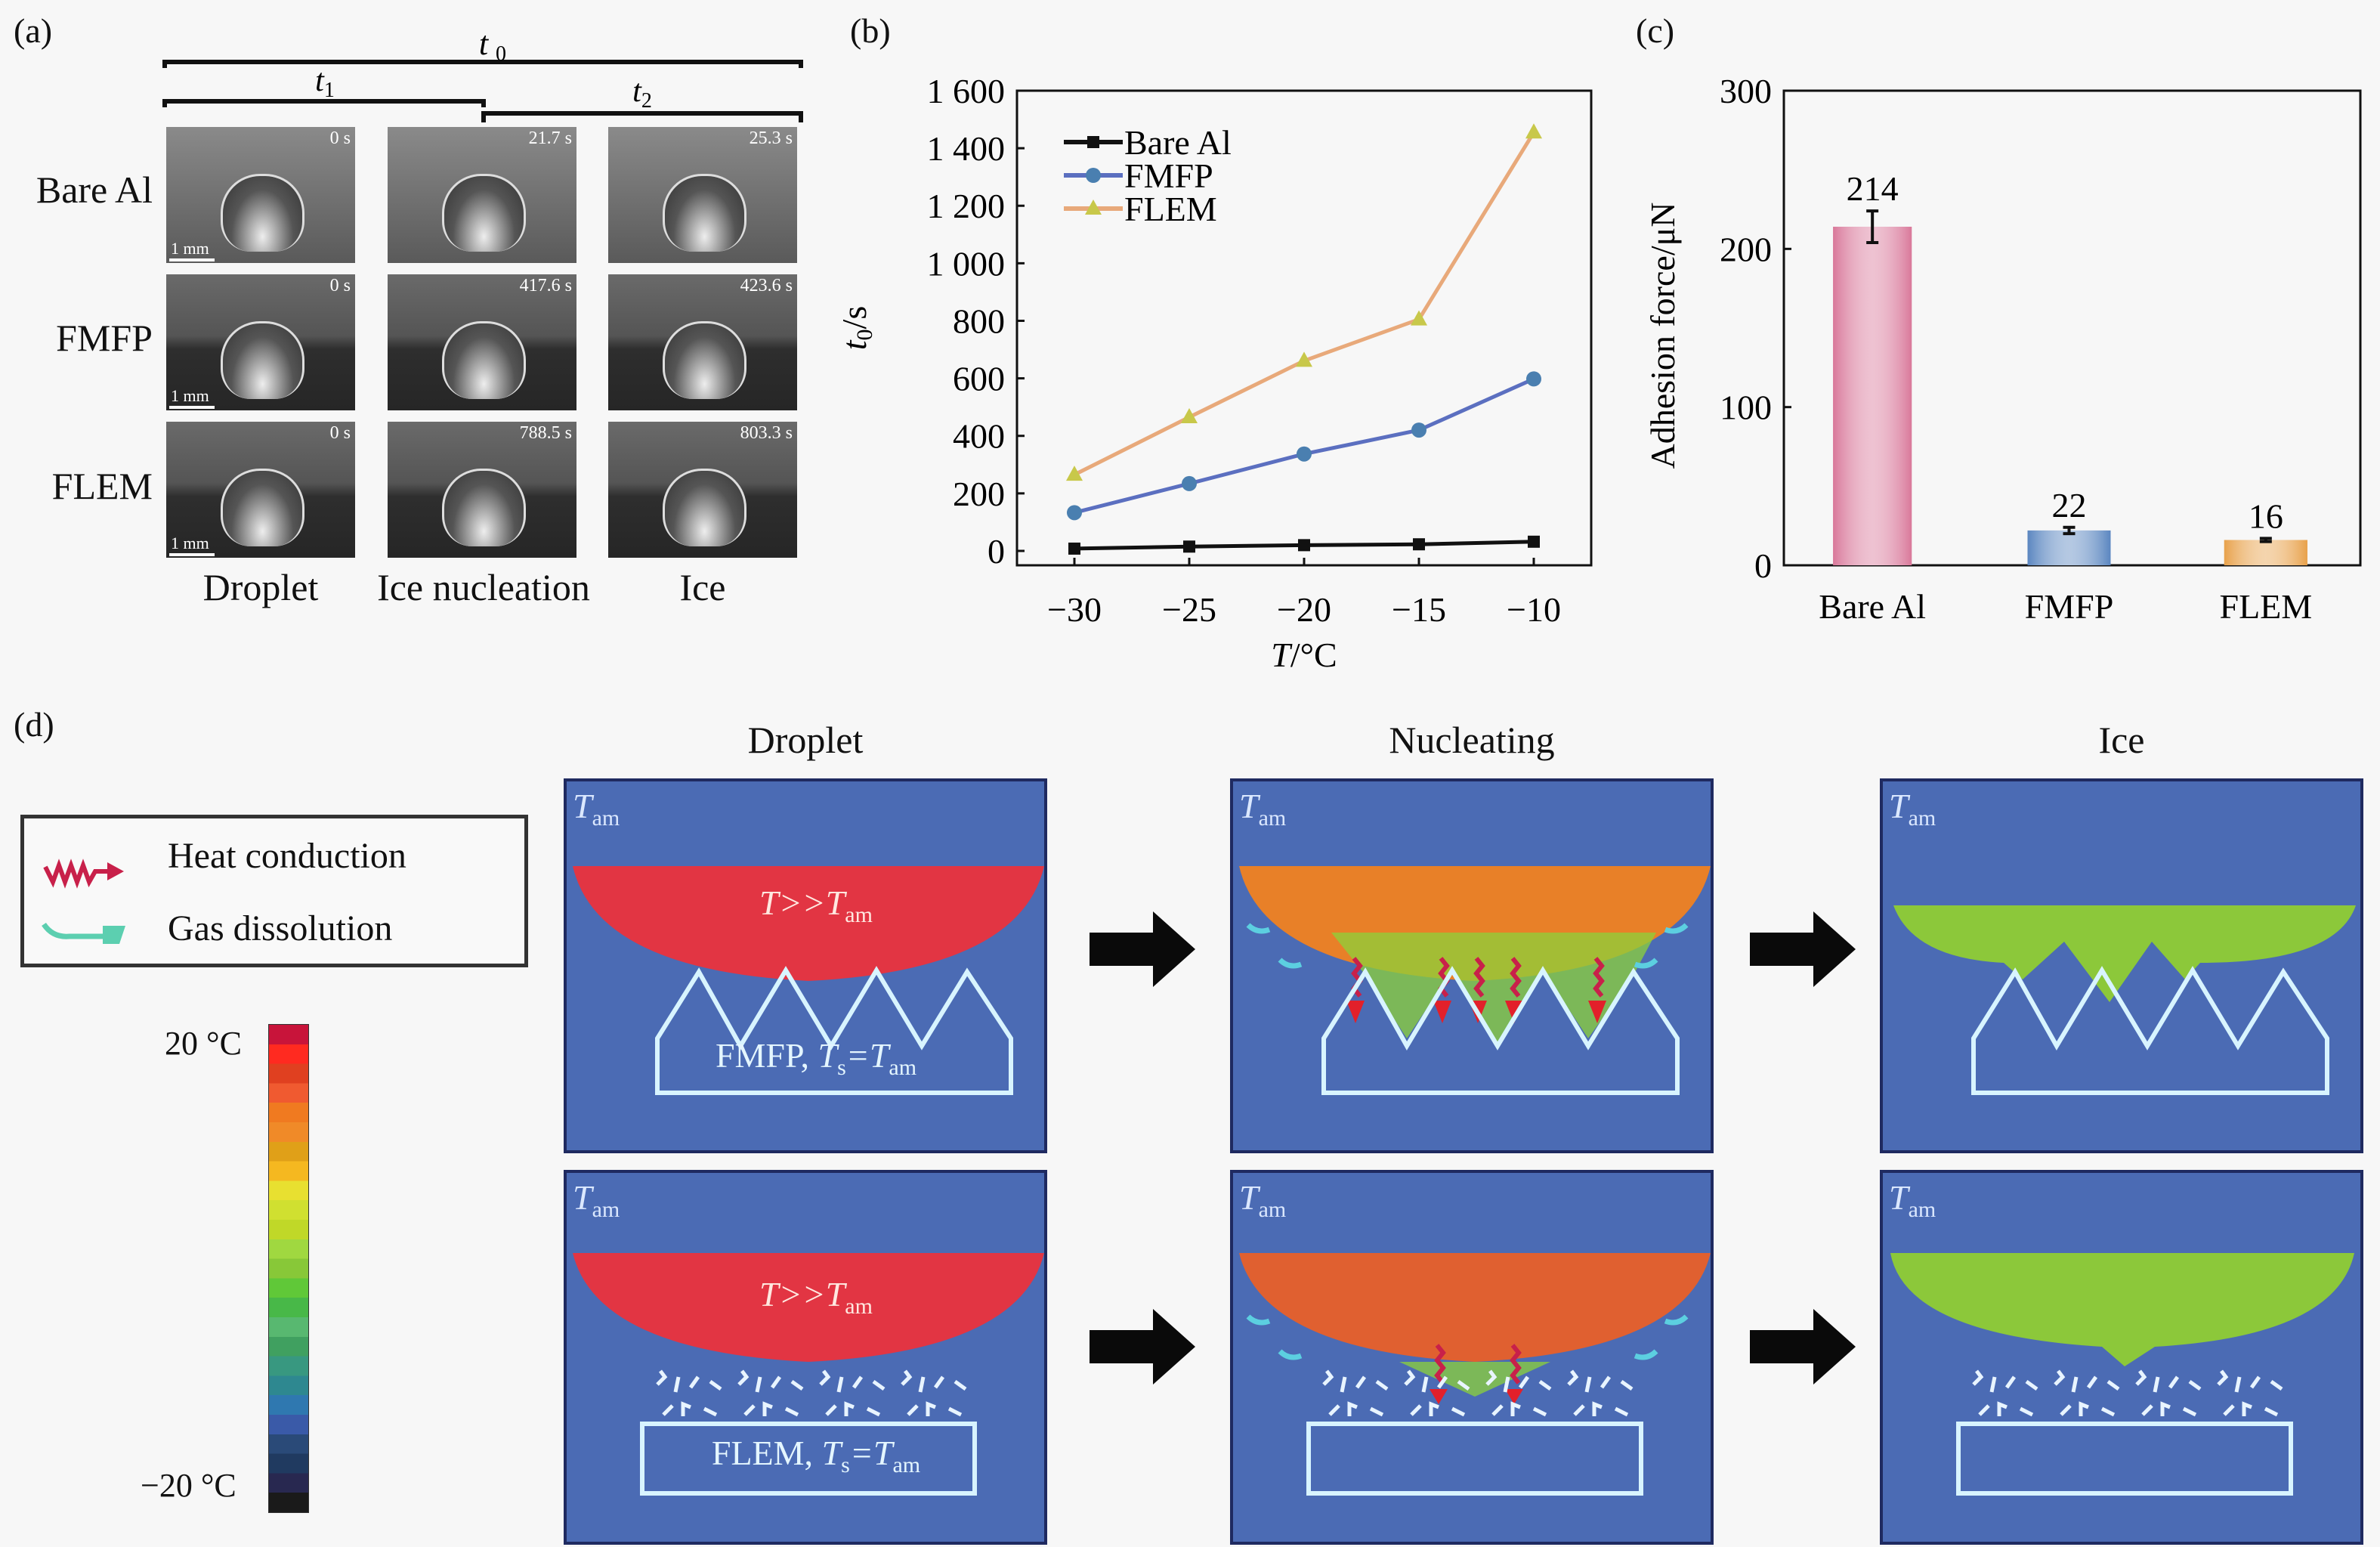 This screenshot has width=2380, height=1547. Describe the element at coordinates (2265, 606) in the screenshot. I see `x-tick-label: FLEM` at that location.